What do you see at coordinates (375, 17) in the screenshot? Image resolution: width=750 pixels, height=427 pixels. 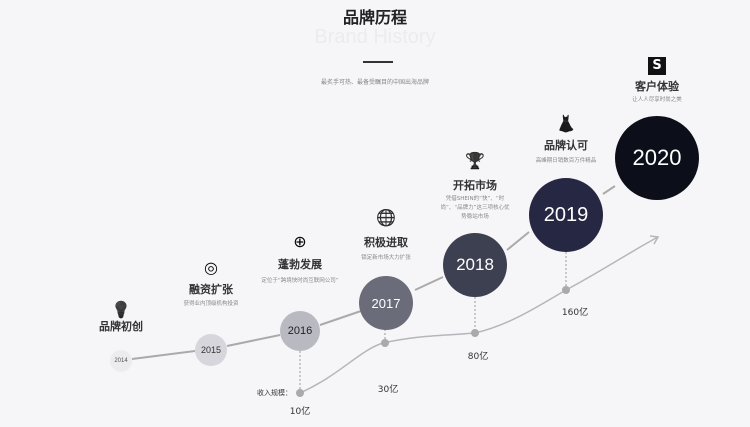 I see `page-title: 品牌历程` at bounding box center [375, 17].